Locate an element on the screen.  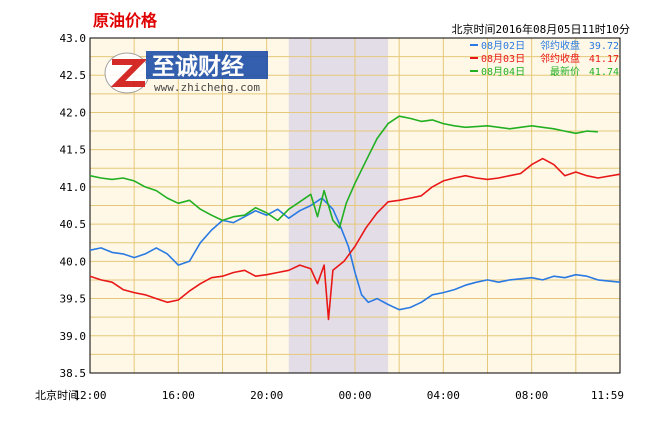
y-tick-label: 41.0 is located at coordinates (73, 187).